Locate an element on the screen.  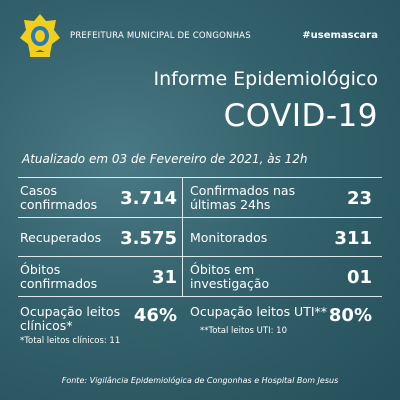
stat-cell: Confirmados nas últimas 24hs 23 is located at coordinates (281, 198).